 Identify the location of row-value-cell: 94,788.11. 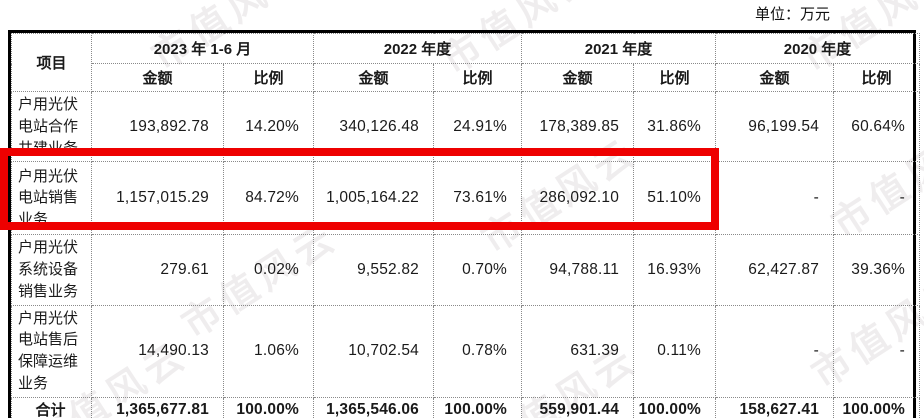
(578, 270).